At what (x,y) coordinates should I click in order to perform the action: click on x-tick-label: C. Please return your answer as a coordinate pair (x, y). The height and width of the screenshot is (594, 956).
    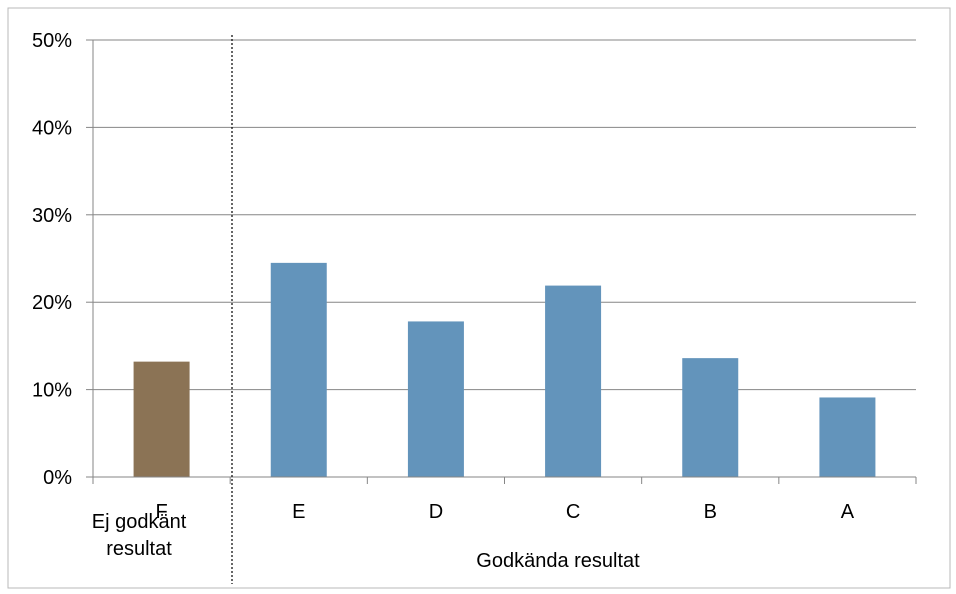
    Looking at the image, I should click on (573, 512).